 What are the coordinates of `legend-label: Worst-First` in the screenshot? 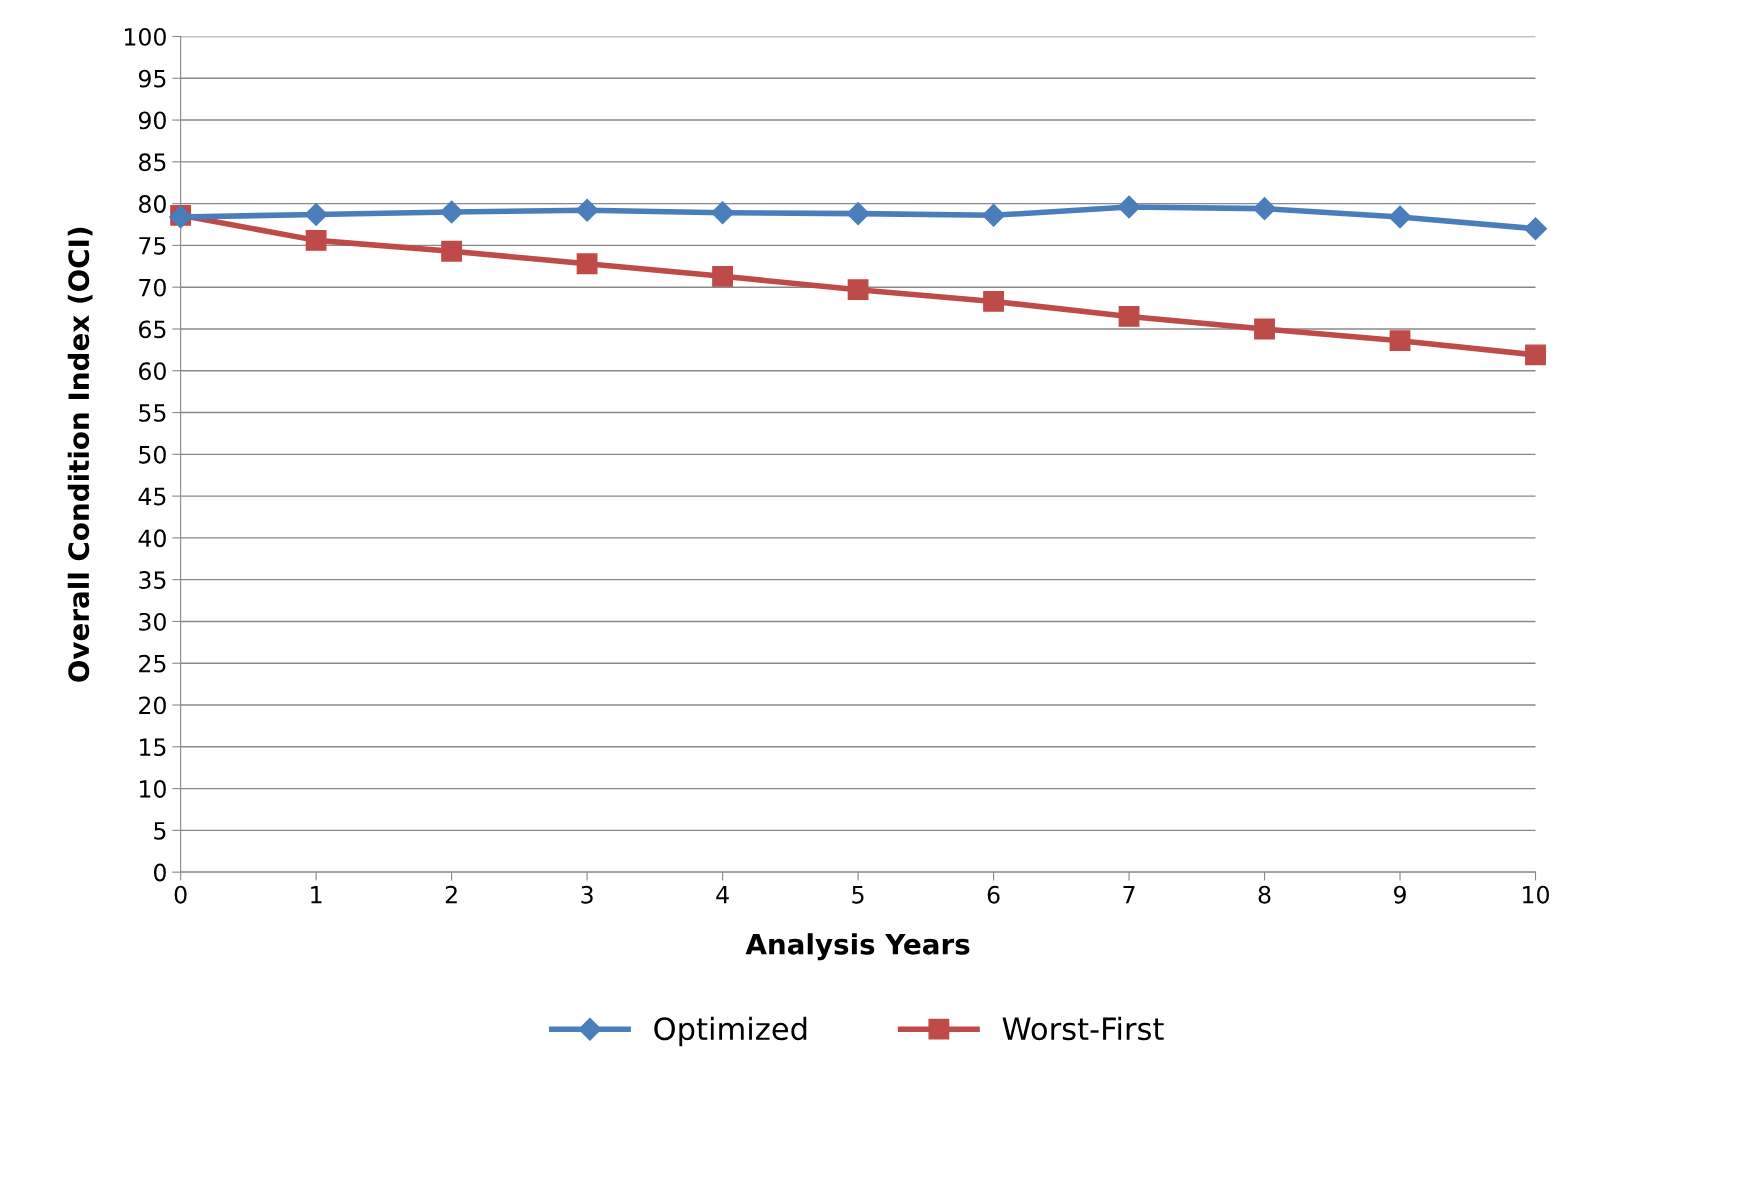 It's located at (1083, 1028).